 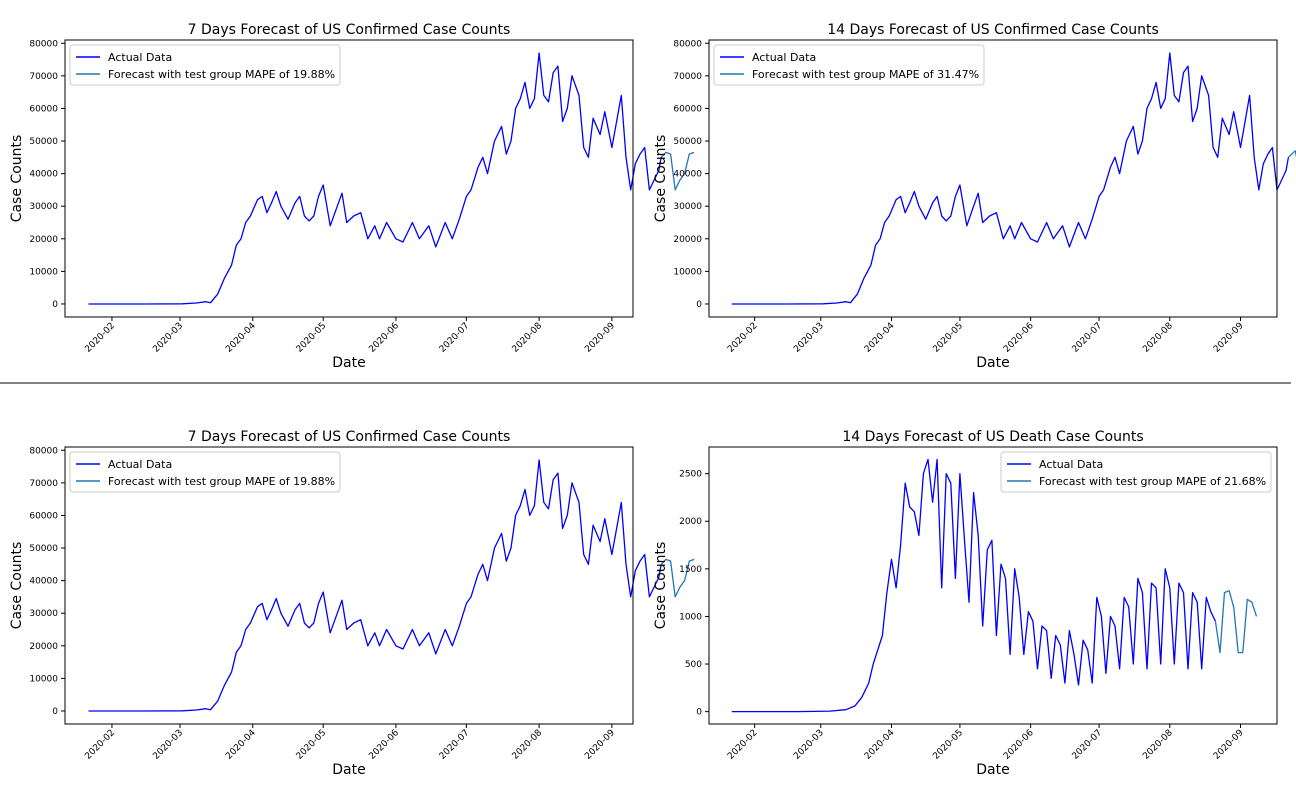 I want to click on legend-entry: Forecast with test group MAPE of 21.68%, so click(x=1152, y=481).